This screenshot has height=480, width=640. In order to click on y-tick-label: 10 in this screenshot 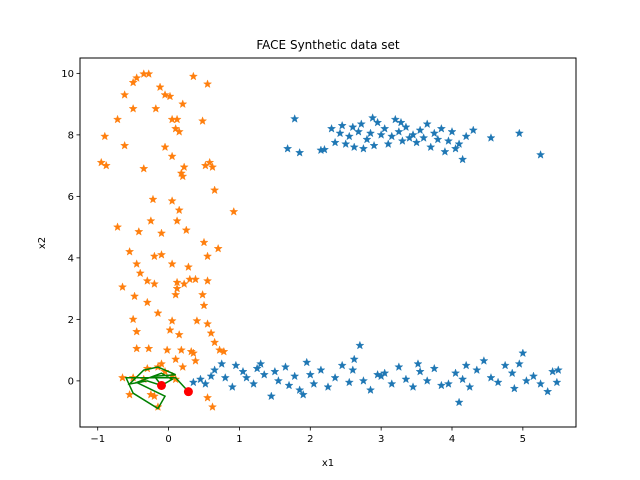, I will do `click(67, 74)`.